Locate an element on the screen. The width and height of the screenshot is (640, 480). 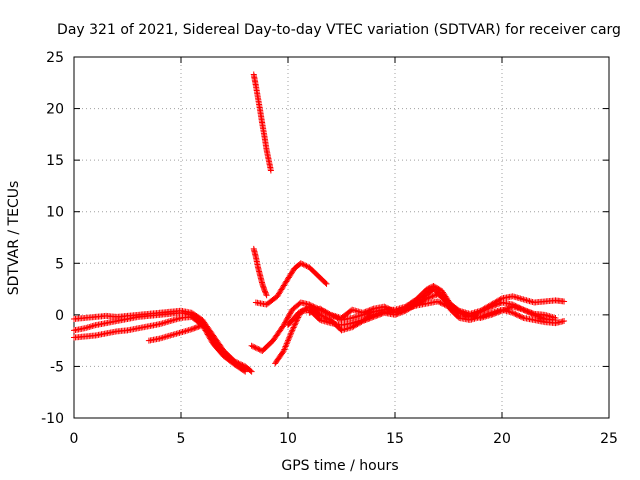
x-tick-label: 5 is located at coordinates (181, 439).